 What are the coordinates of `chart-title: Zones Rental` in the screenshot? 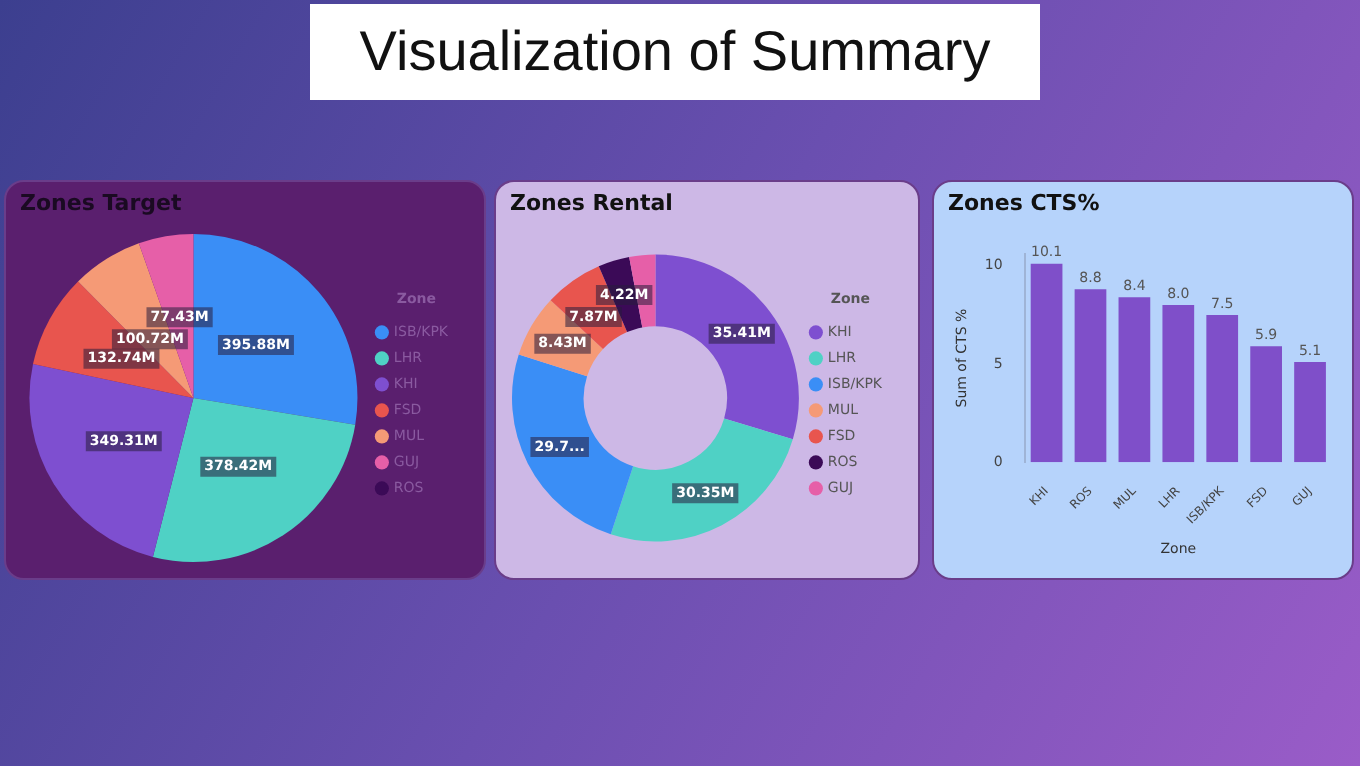 It's located at (591, 203).